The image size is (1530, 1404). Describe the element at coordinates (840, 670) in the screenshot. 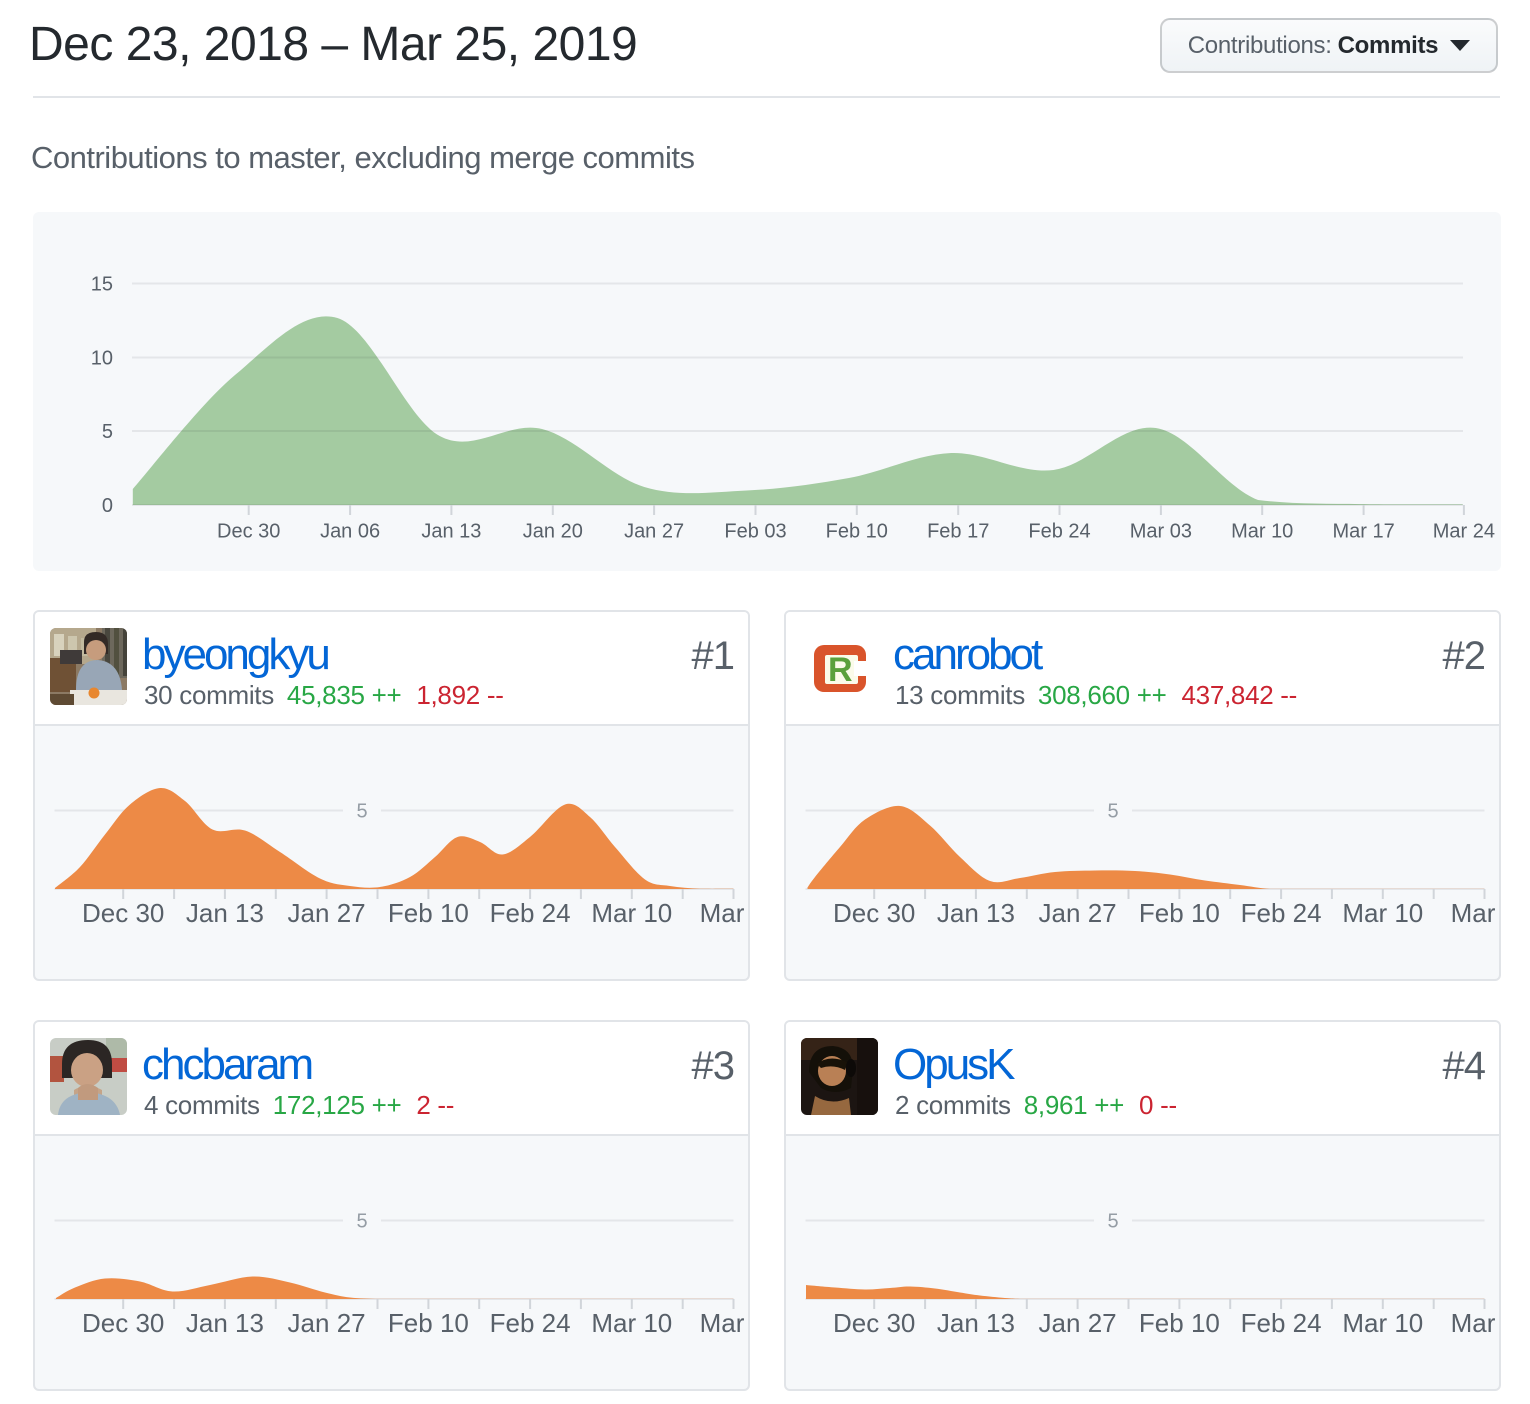

I see `svg-text: R` at that location.